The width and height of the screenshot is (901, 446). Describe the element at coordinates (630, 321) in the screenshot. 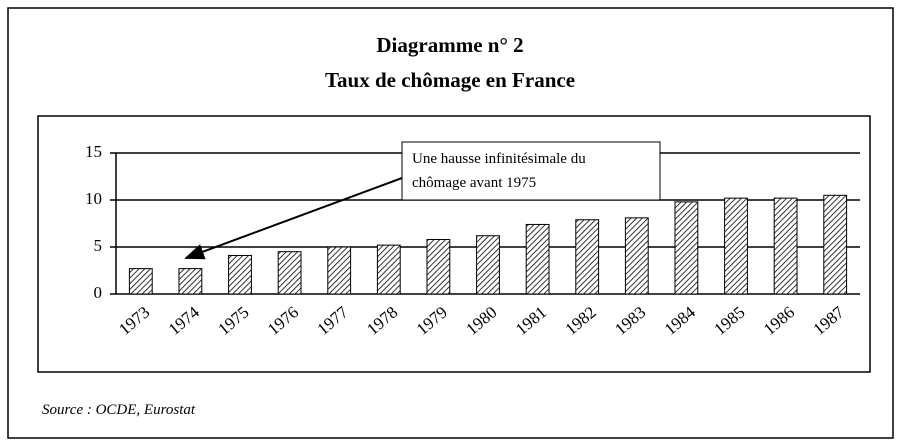

I see `x-tick-label: 1983` at that location.